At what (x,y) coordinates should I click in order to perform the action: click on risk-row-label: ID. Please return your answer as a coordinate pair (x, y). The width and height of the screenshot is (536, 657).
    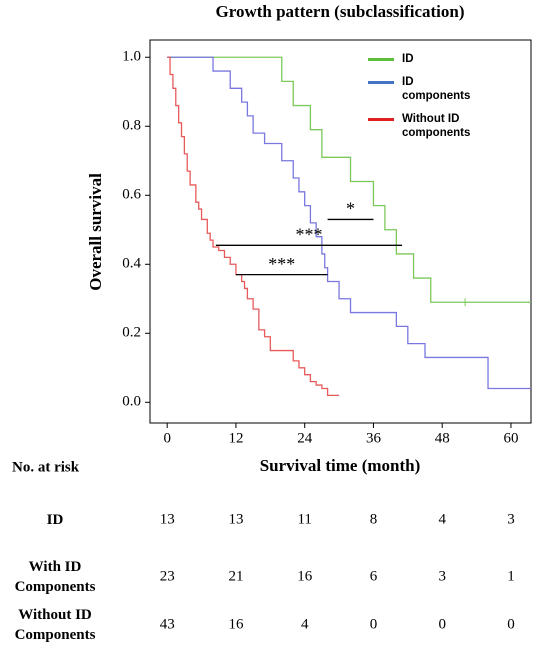
    Looking at the image, I should click on (55, 520).